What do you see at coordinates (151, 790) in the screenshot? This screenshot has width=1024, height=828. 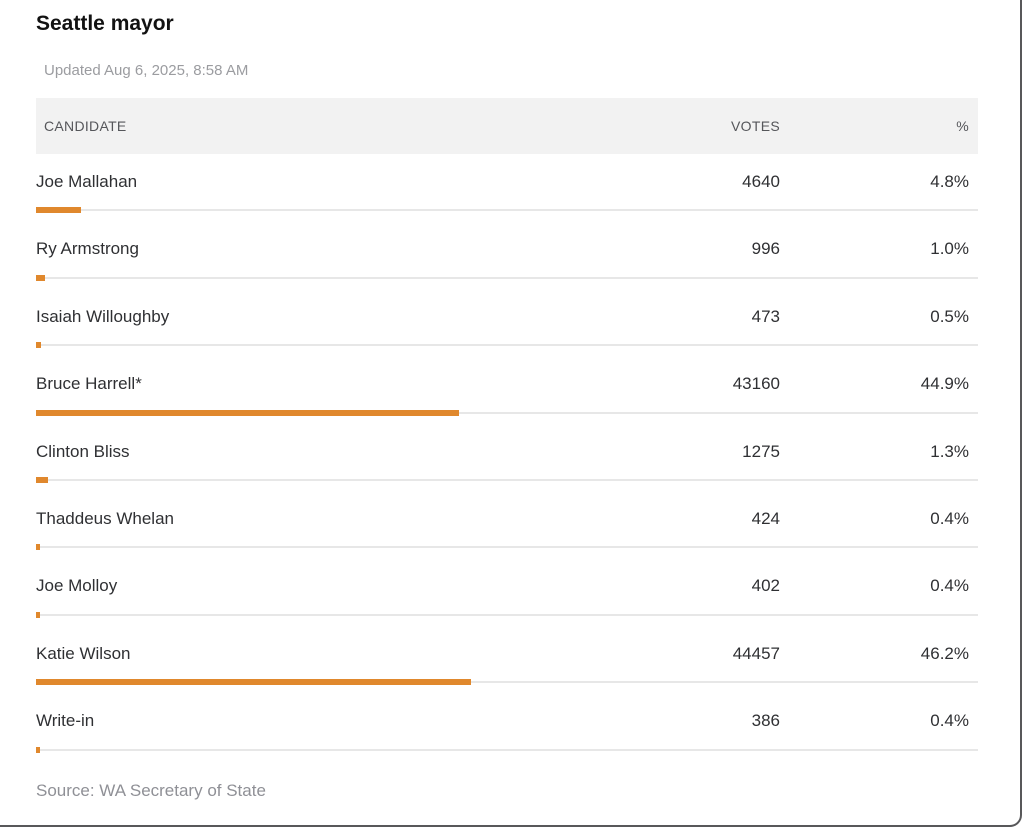 I see `source-attribution: Source: WA Secretary of State` at bounding box center [151, 790].